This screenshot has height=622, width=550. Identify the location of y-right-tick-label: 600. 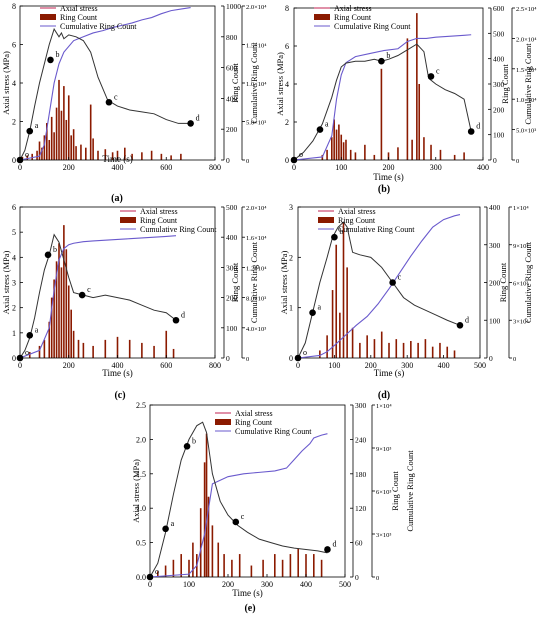
(232, 68).